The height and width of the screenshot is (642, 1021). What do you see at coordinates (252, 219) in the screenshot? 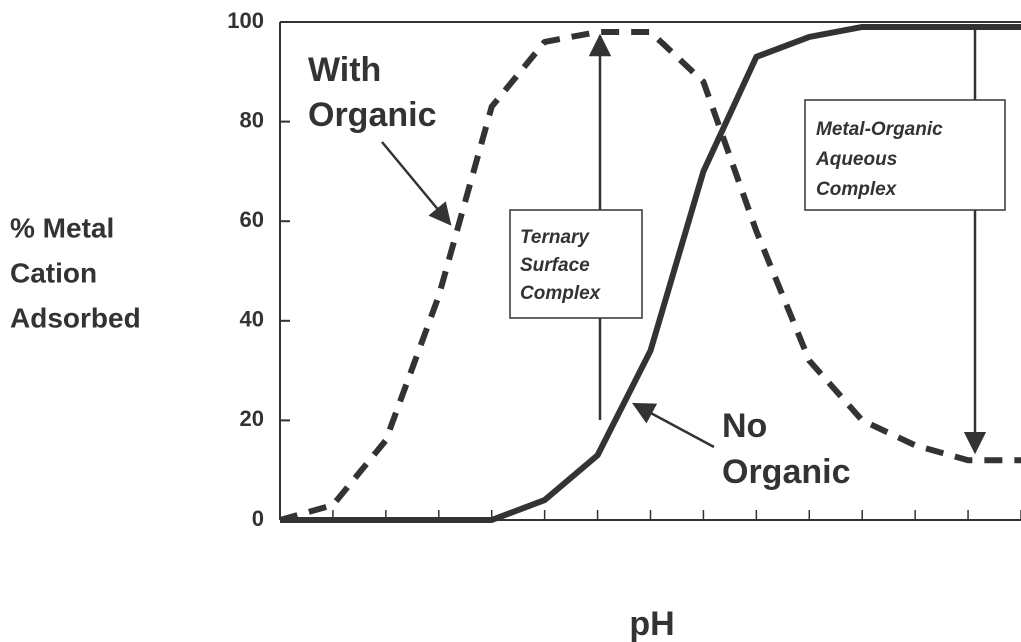
I see `y-tick-label: 60` at bounding box center [252, 219].